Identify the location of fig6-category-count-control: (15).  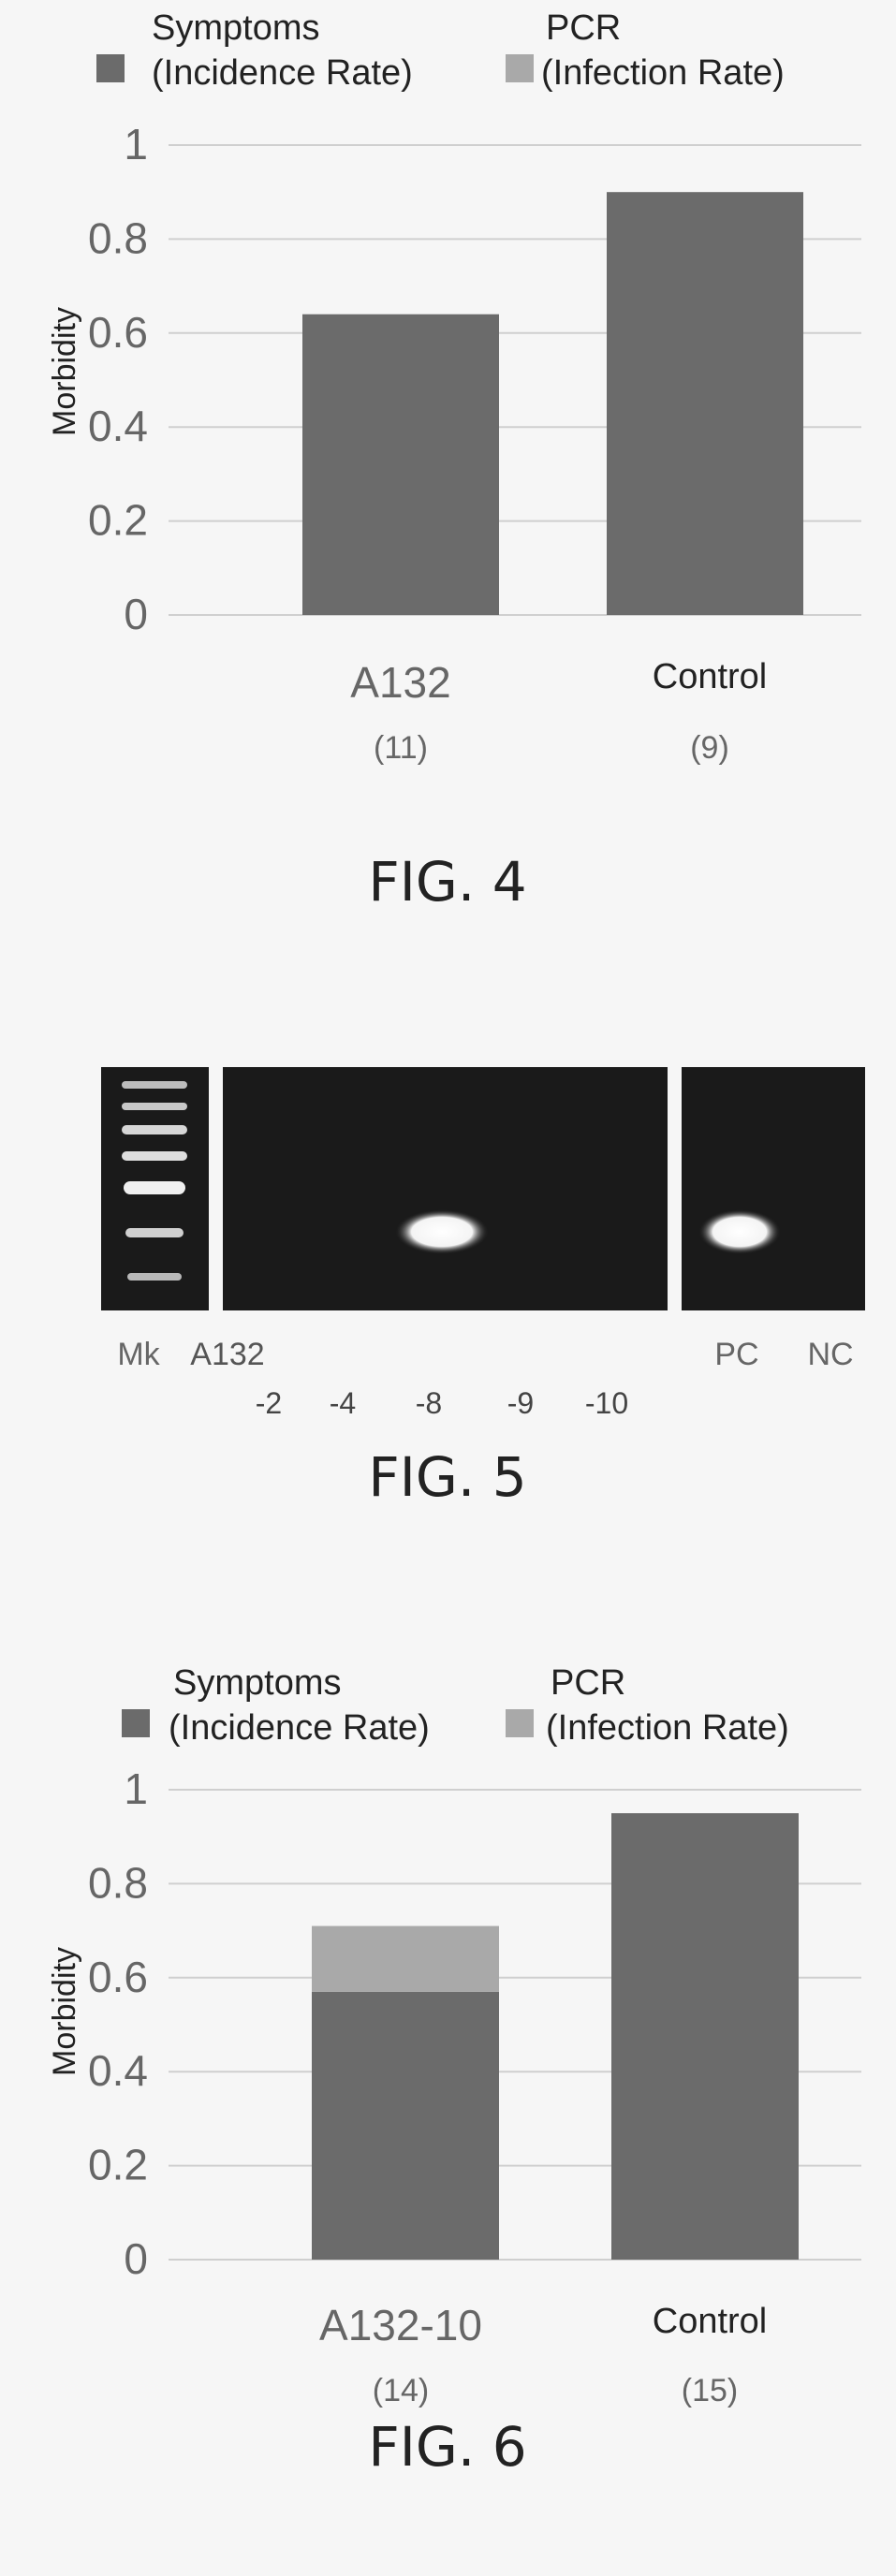
(710, 2390).